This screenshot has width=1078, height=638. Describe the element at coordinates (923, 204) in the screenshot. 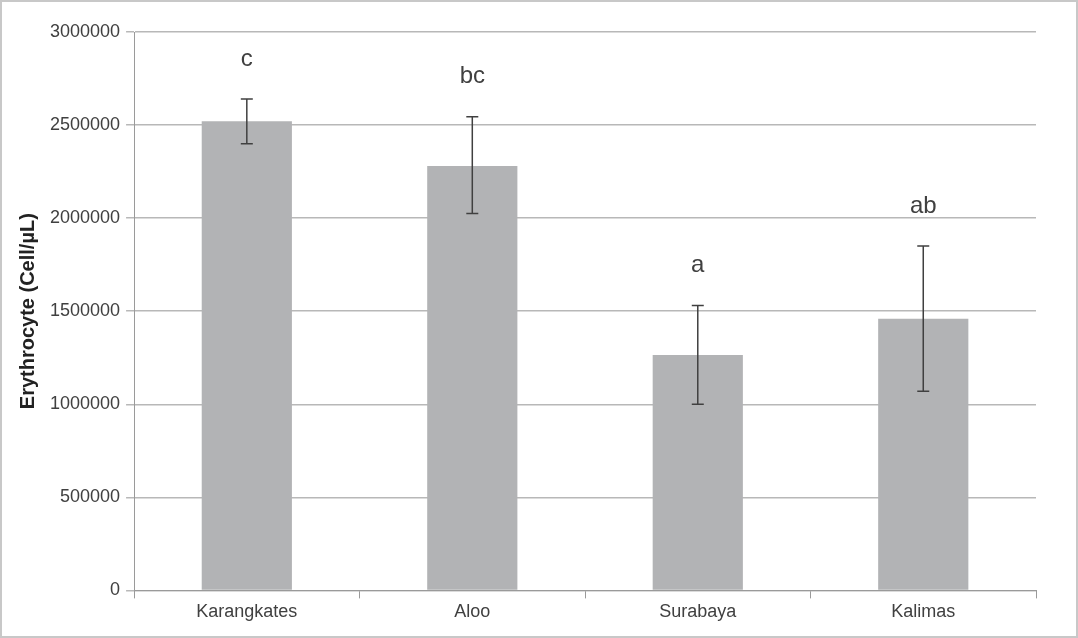

I see `annotation: ab` at that location.